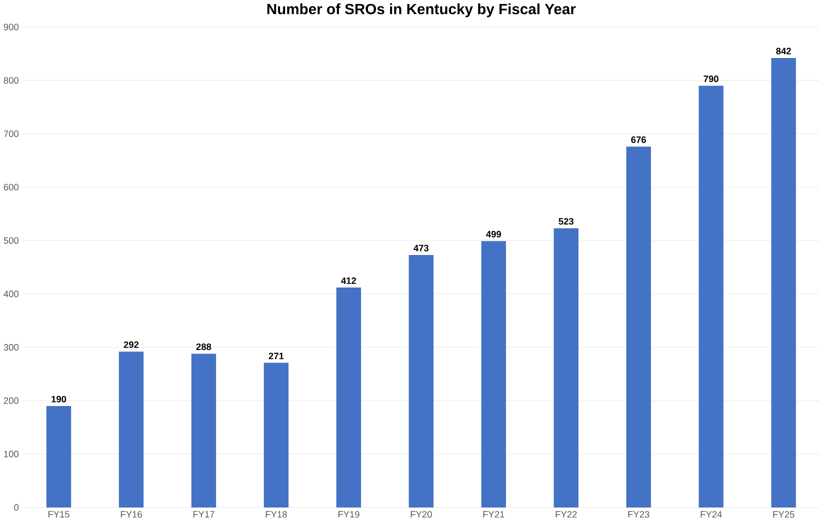 The image size is (820, 521). What do you see at coordinates (131, 344) in the screenshot?
I see `data-label: 292` at bounding box center [131, 344].